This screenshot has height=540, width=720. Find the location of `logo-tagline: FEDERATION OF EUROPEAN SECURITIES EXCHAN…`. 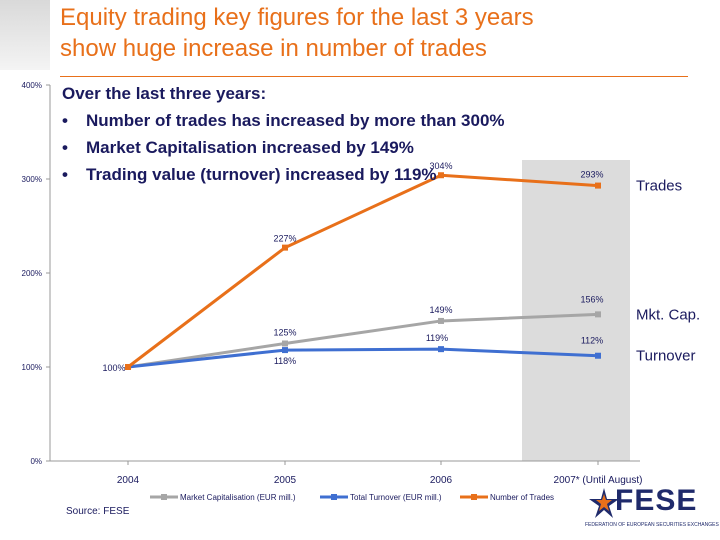

logo-tagline: FEDERATION OF EUROPEAN SECURITIES EXCHAN… is located at coordinates (652, 525).